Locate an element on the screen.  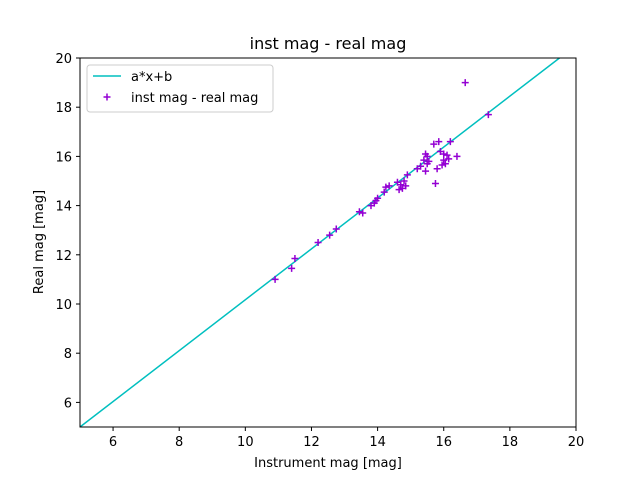
y-axis-label: Real mag [mag] is located at coordinates (39, 242).